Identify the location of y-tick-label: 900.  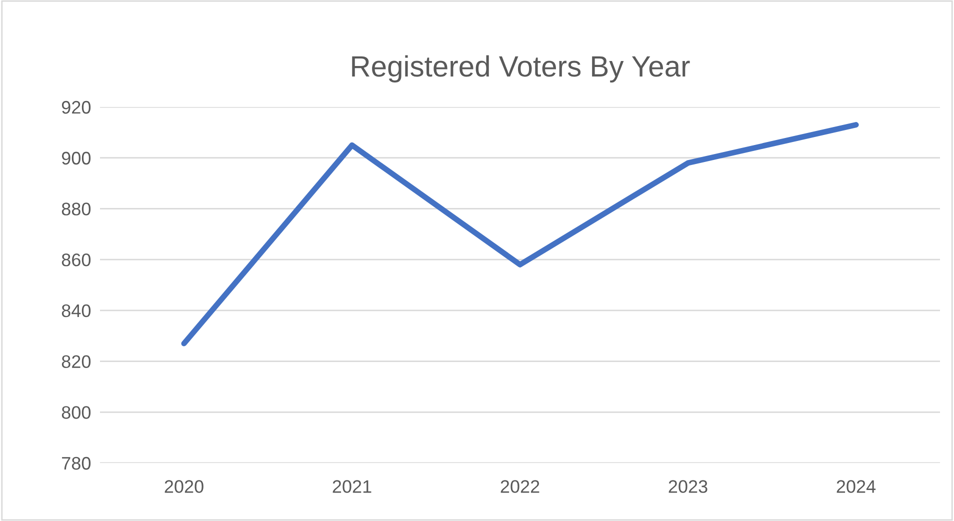
(76, 158).